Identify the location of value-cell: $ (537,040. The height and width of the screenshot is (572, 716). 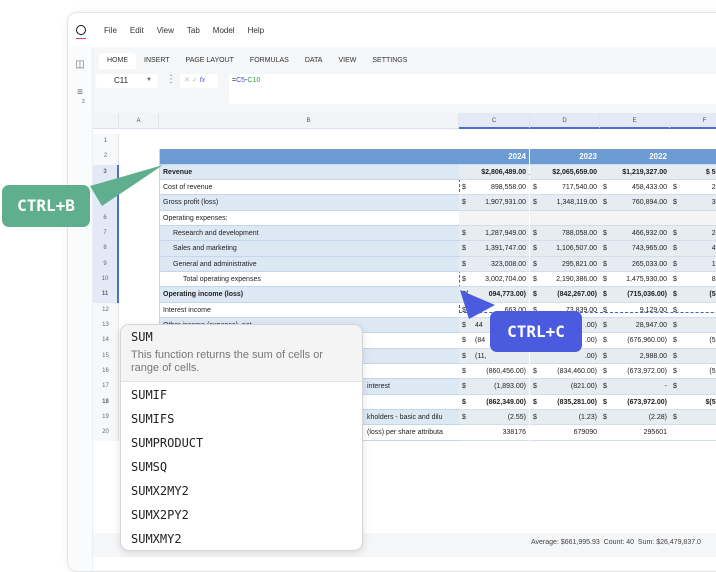
(693, 341).